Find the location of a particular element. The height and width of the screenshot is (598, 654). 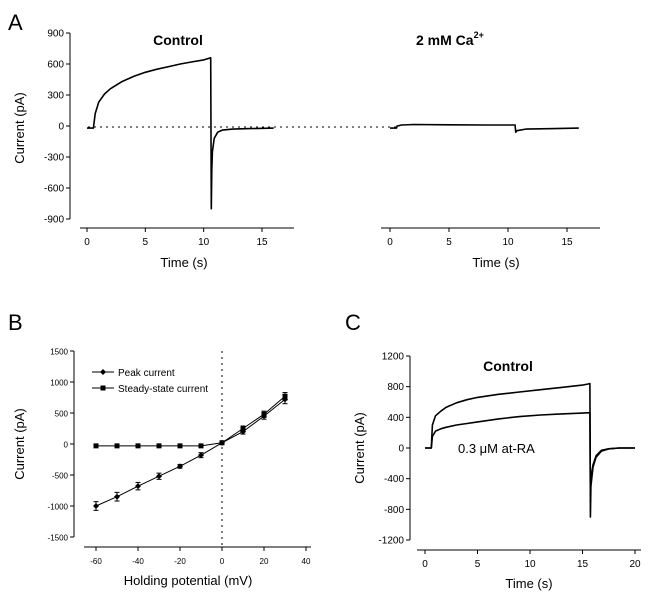

panel-a-y-tick-label: 600 is located at coordinates (55, 65).